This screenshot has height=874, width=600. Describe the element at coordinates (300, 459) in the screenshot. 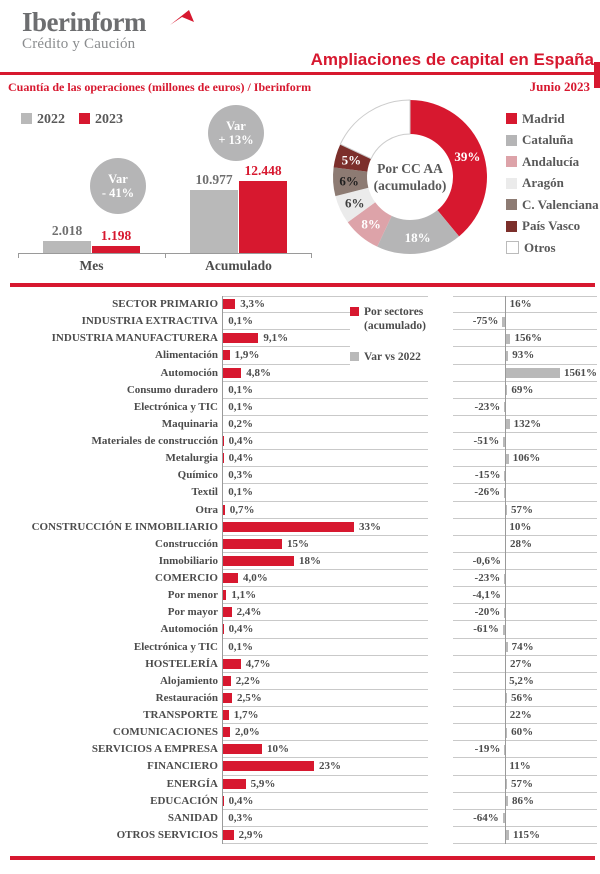

I see `sector-row: Metalurgia 0,4% 106%` at that location.